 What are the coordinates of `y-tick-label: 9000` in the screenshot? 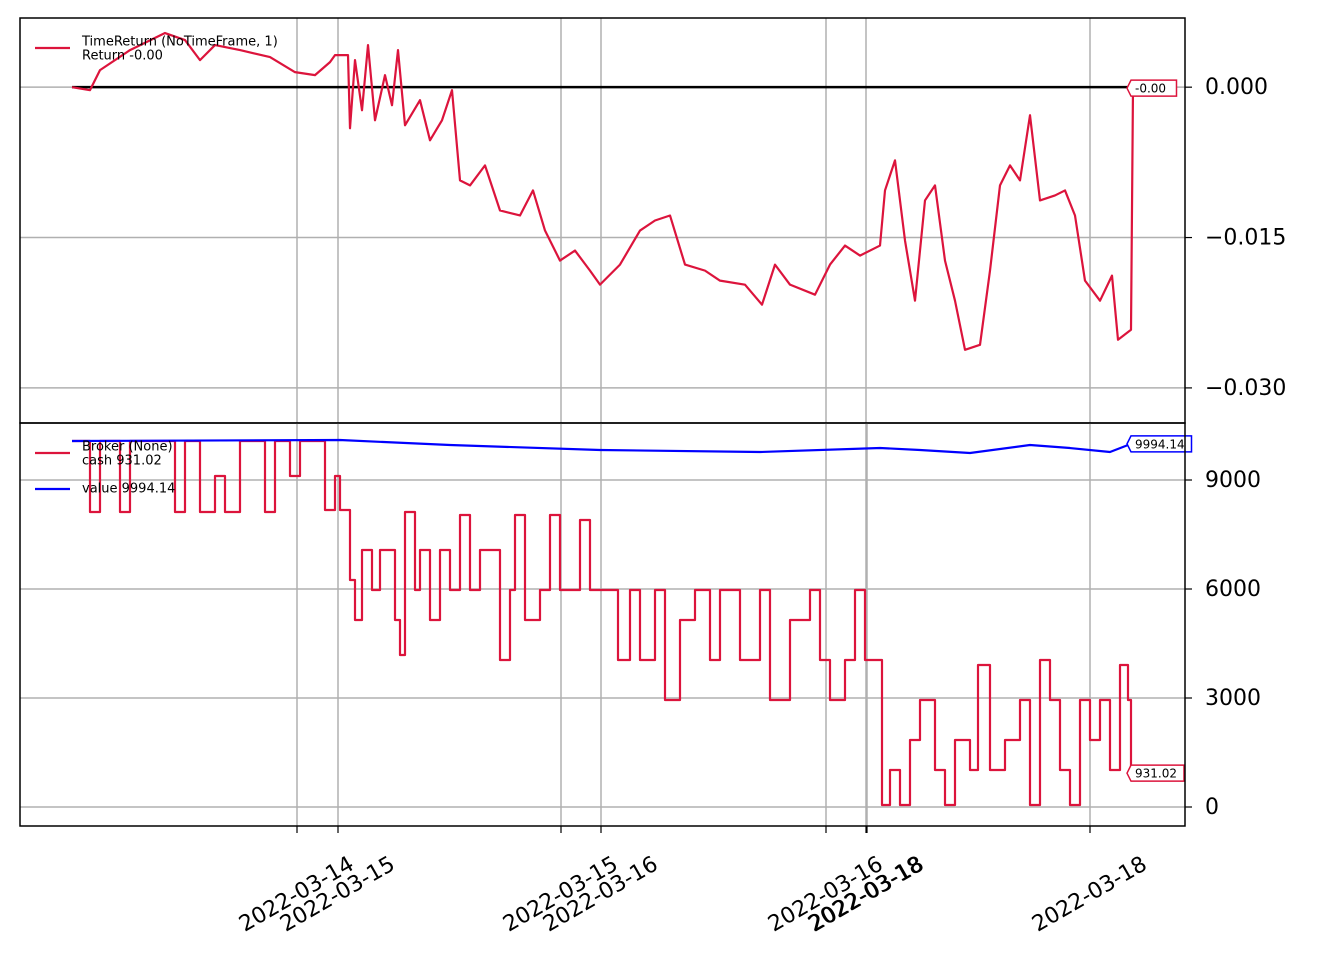 It's located at (1233, 480).